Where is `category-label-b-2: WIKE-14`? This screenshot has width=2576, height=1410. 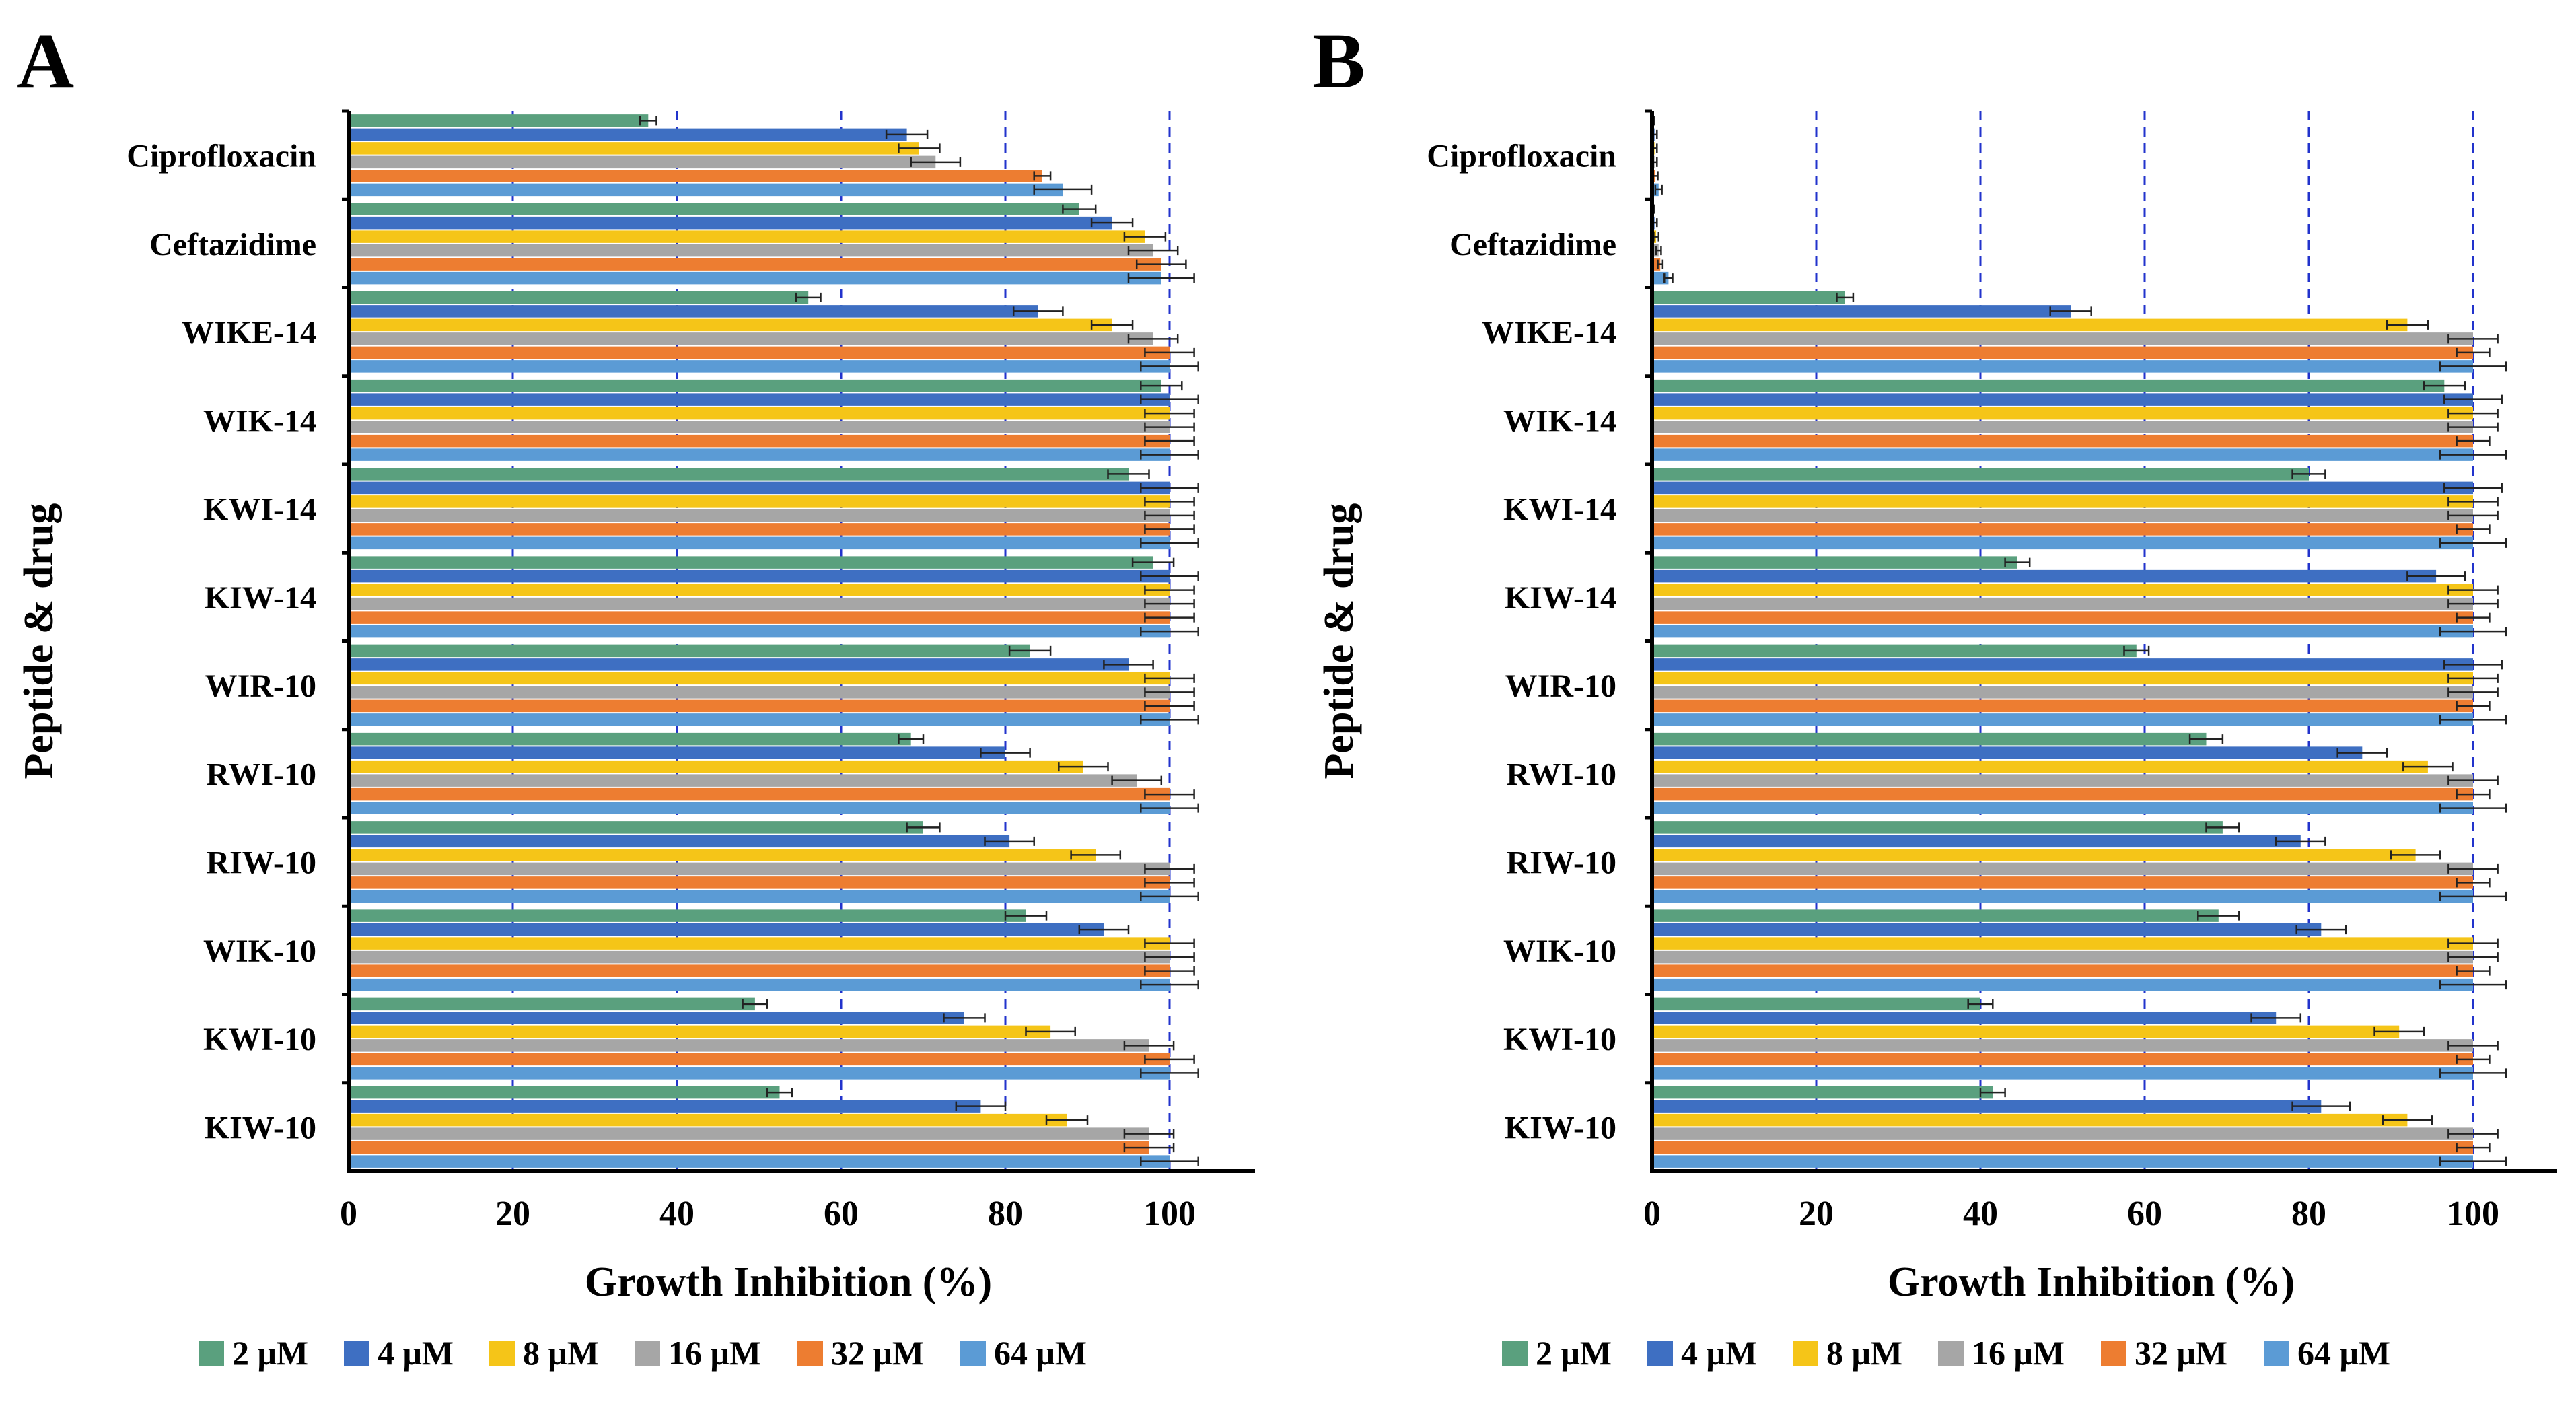
category-label-b-2: WIKE-14 is located at coordinates (1549, 333).